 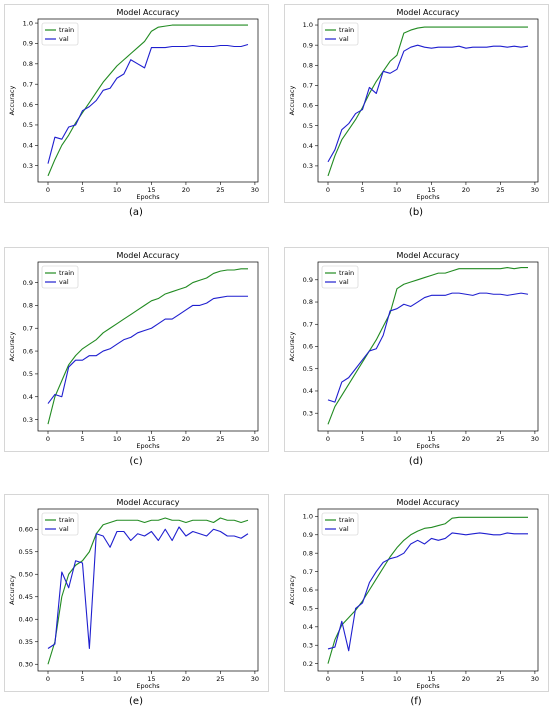 What do you see at coordinates (26, 574) in the screenshot?
I see `y-tick-label: 0.50` at bounding box center [26, 574].